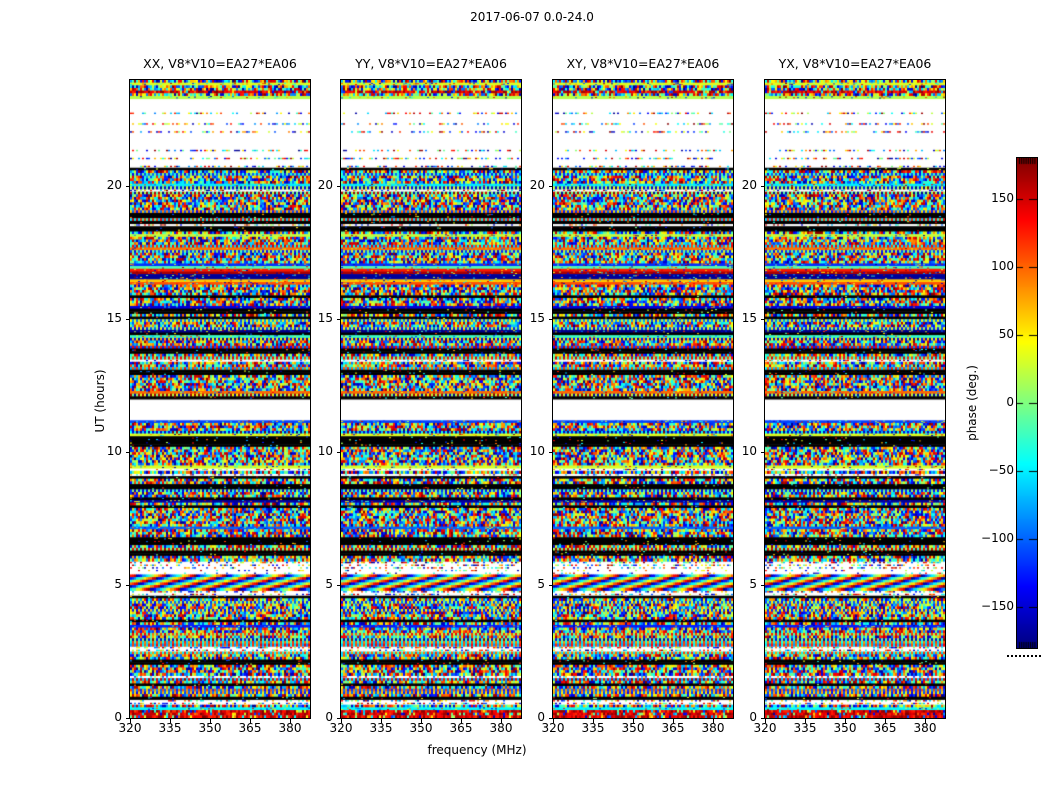 Image resolution: width=1050 pixels, height=800 pixels. What do you see at coordinates (997, 606) in the screenshot?
I see `colorbar-tick-label: −150` at bounding box center [997, 606].